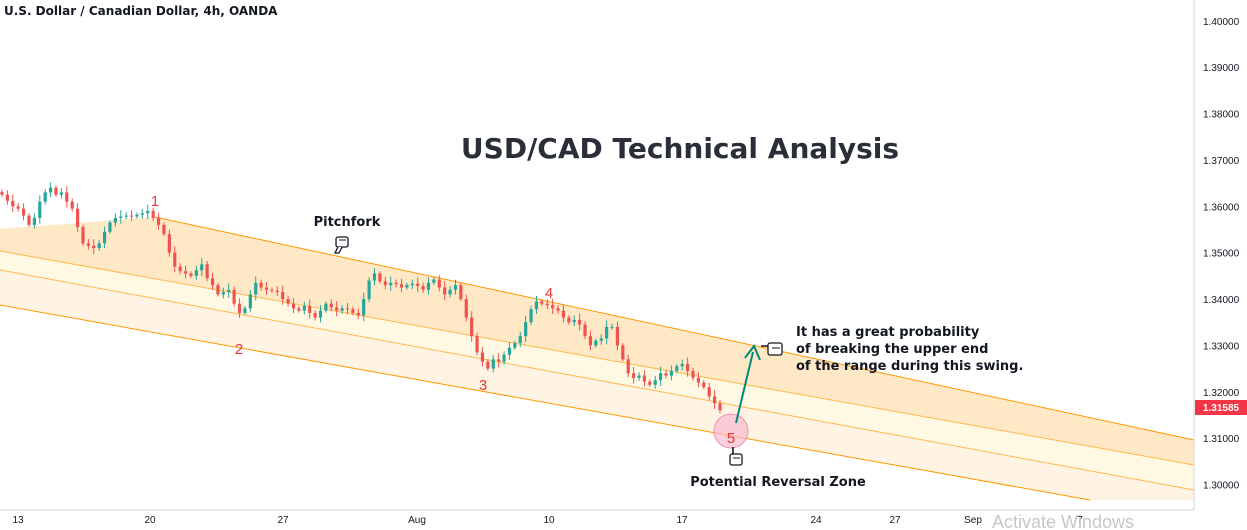  Describe the element at coordinates (549, 293) in the screenshot. I see `wave-label-4: 4` at that location.